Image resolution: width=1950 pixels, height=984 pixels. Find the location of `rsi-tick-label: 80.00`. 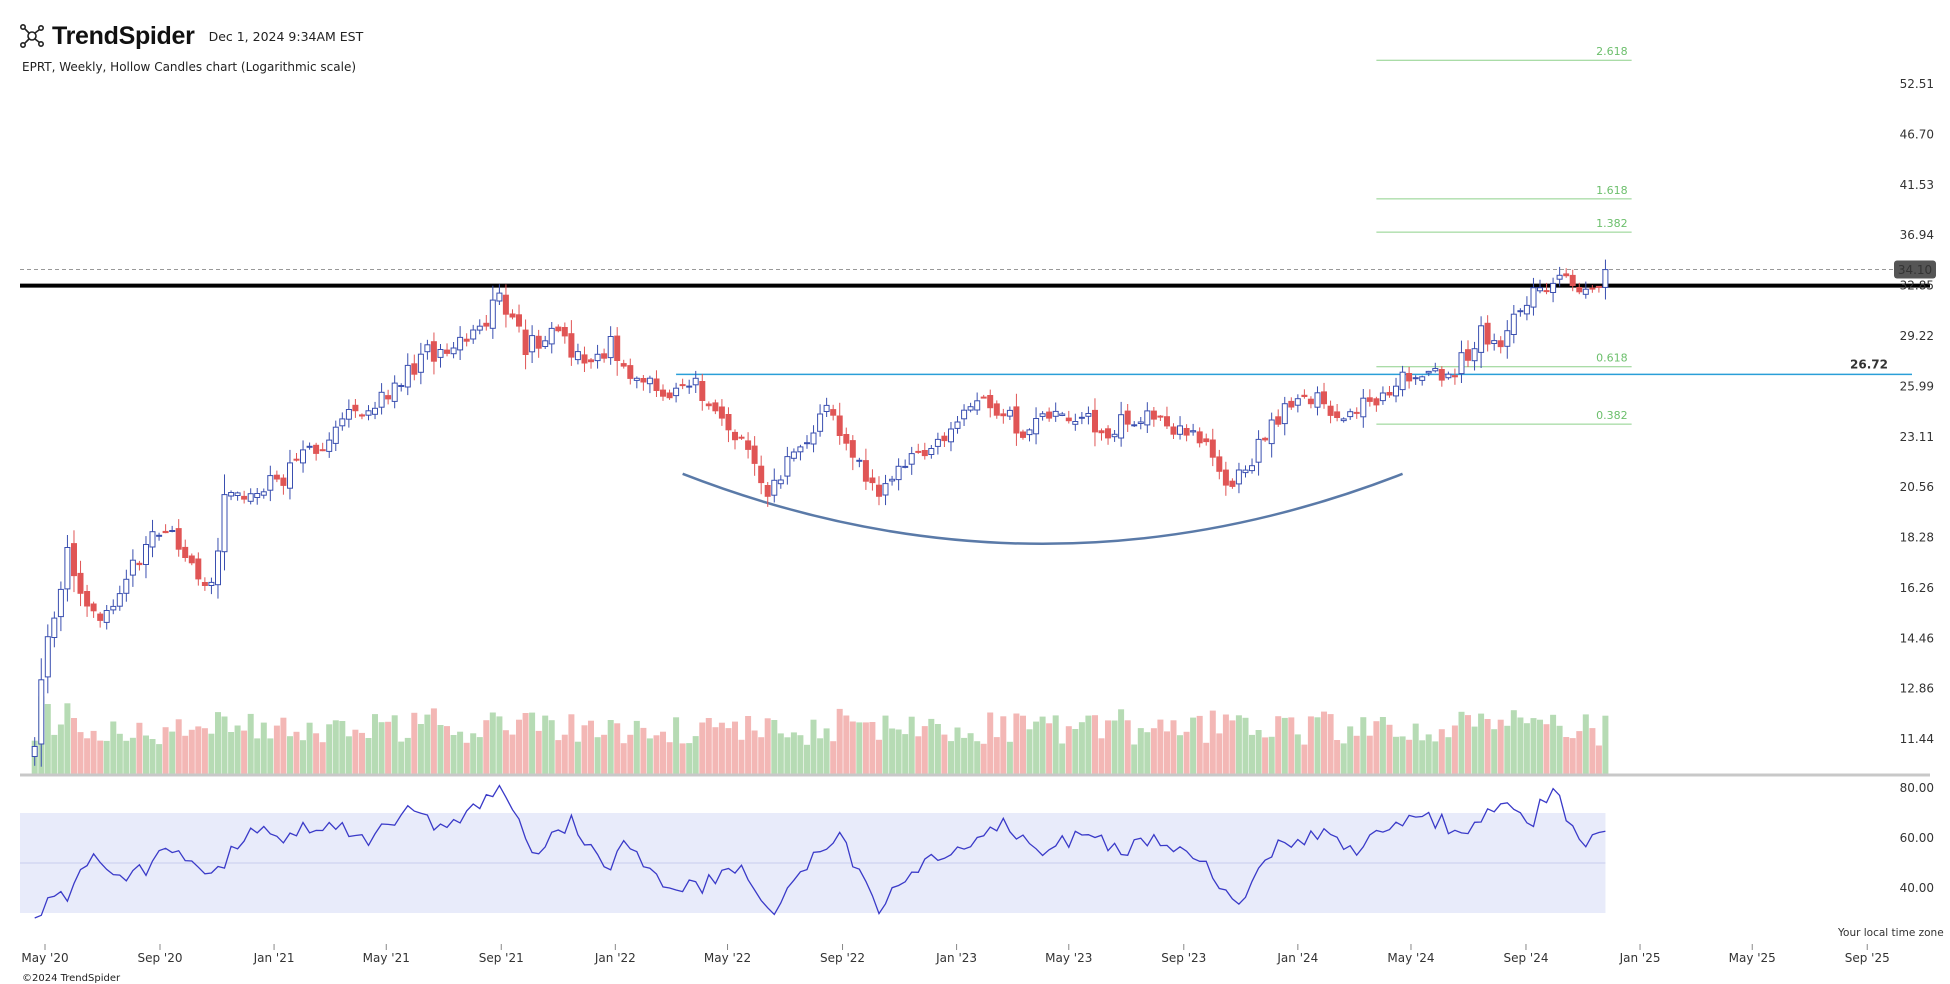

rsi-tick-label: 80.00 is located at coordinates (1917, 788).